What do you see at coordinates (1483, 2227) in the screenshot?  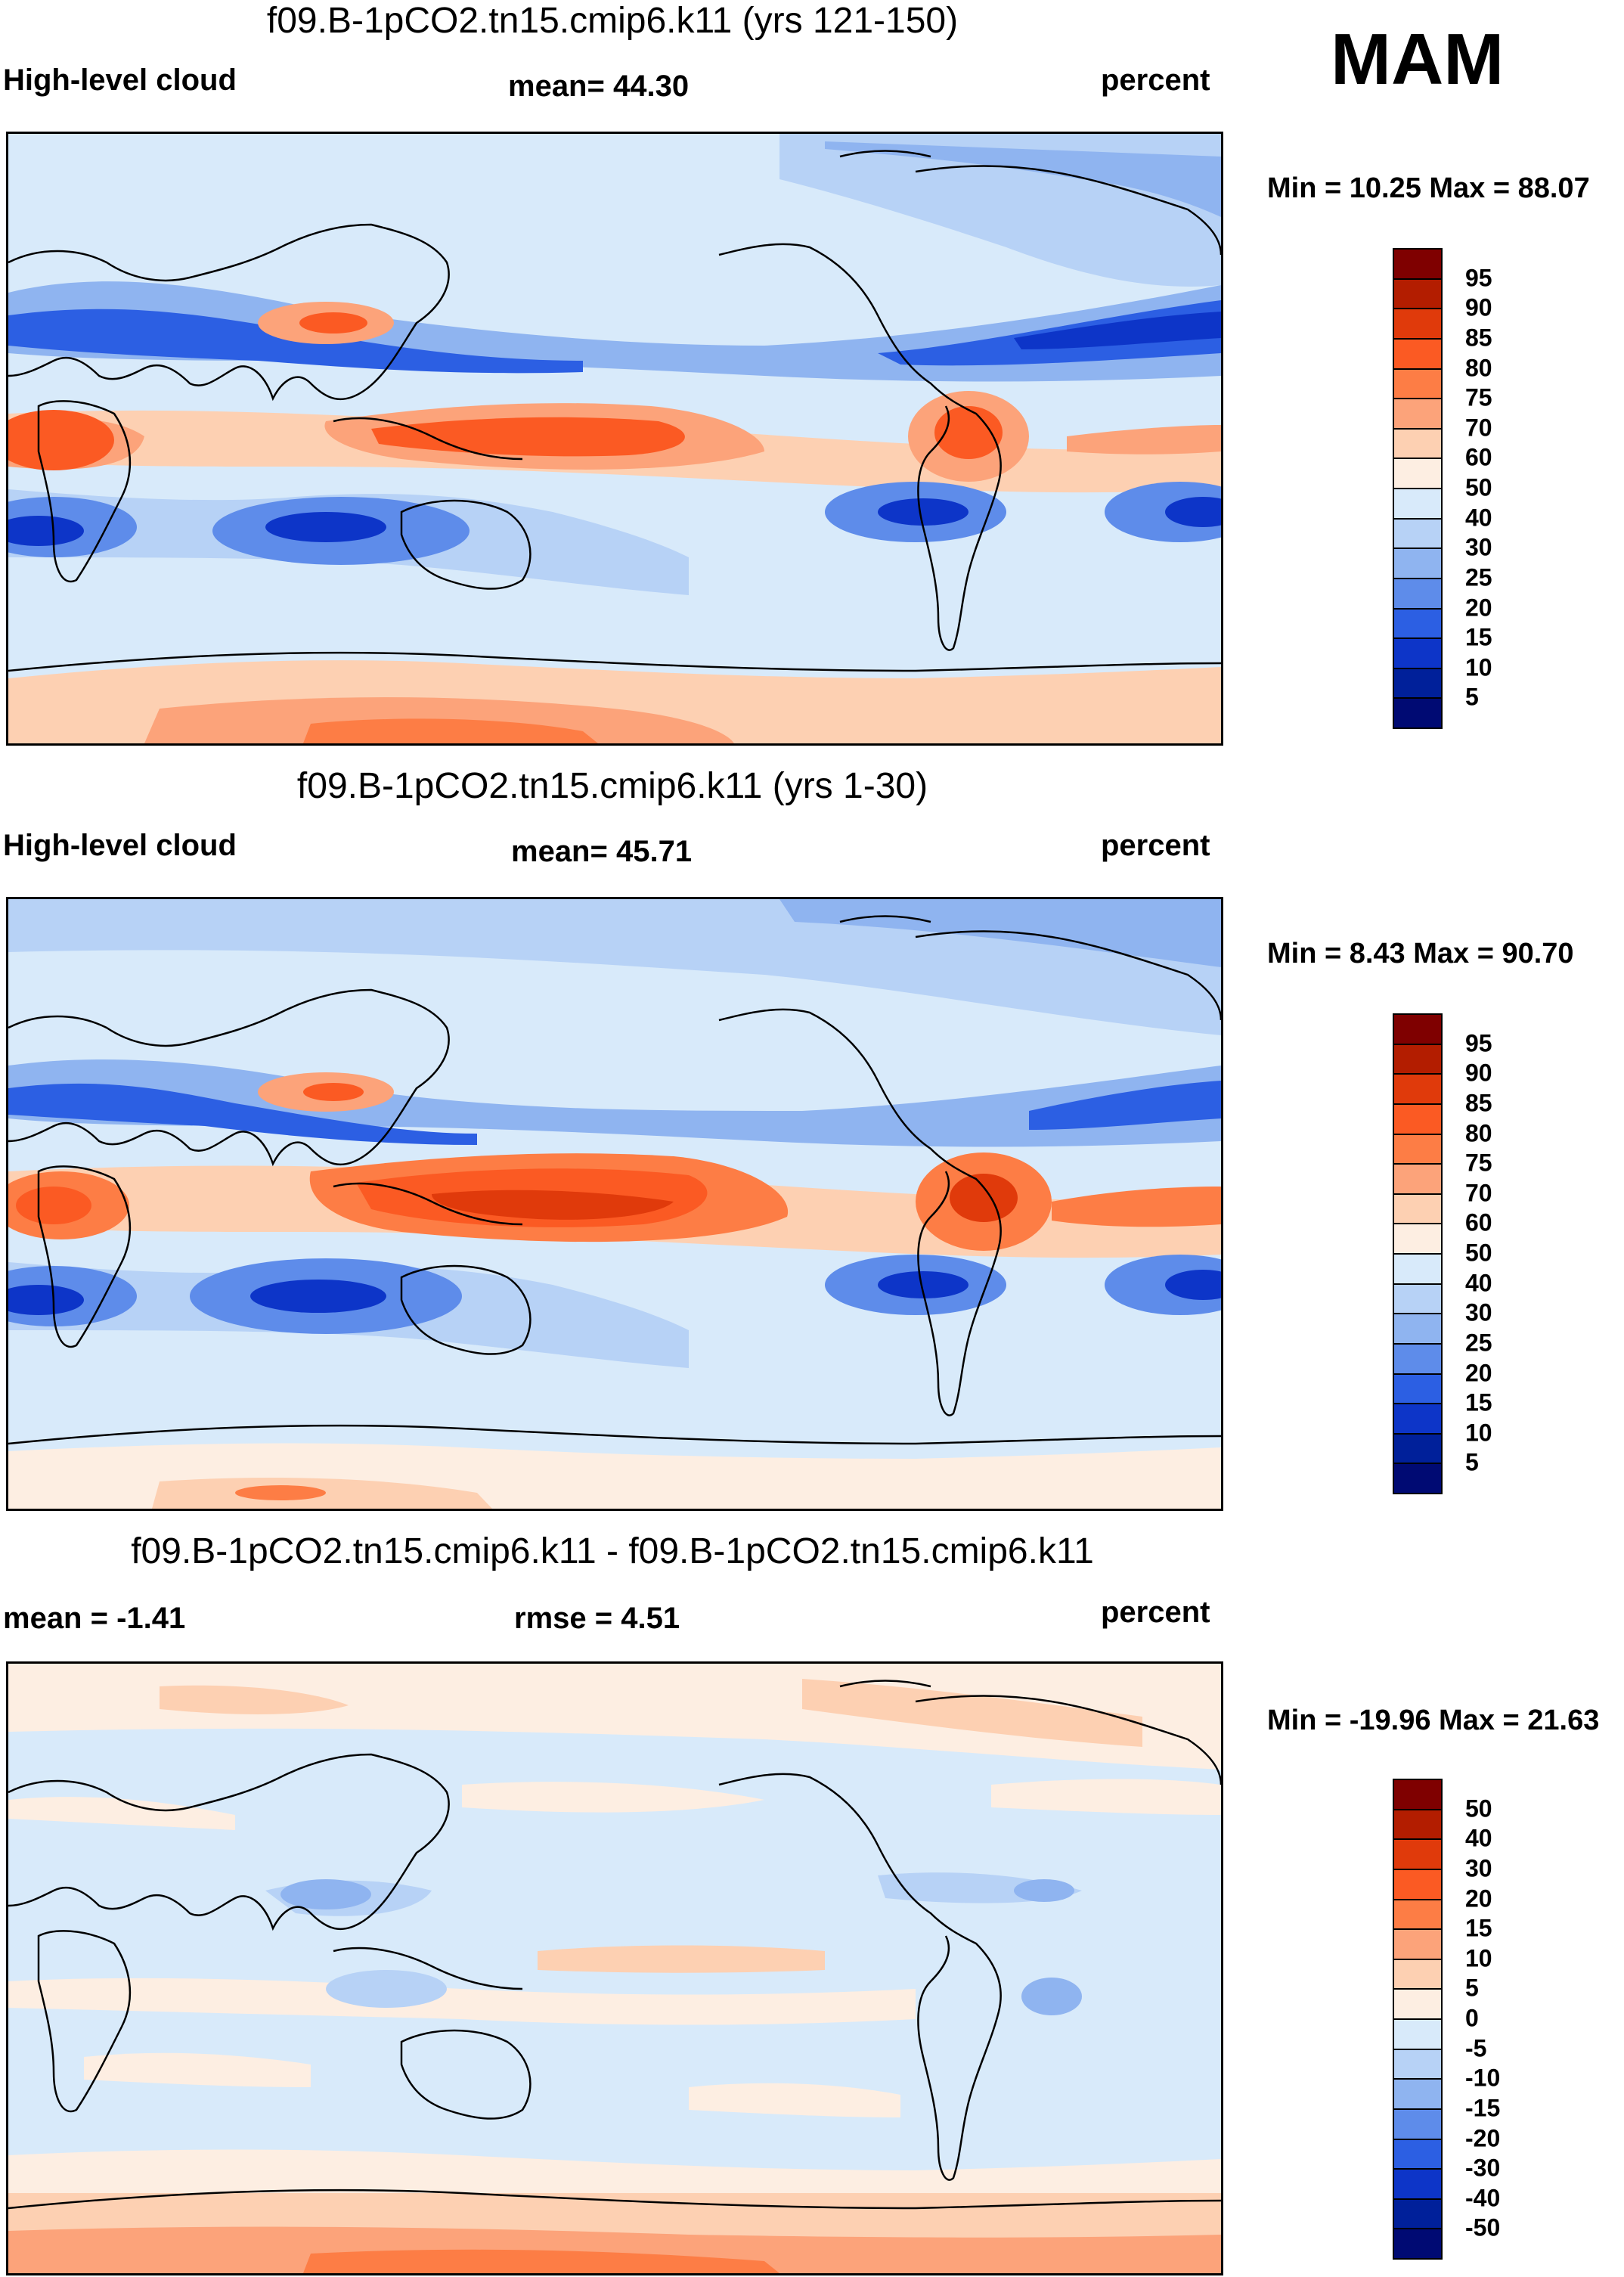 I see `colorbar-tick-label: -50` at bounding box center [1483, 2227].